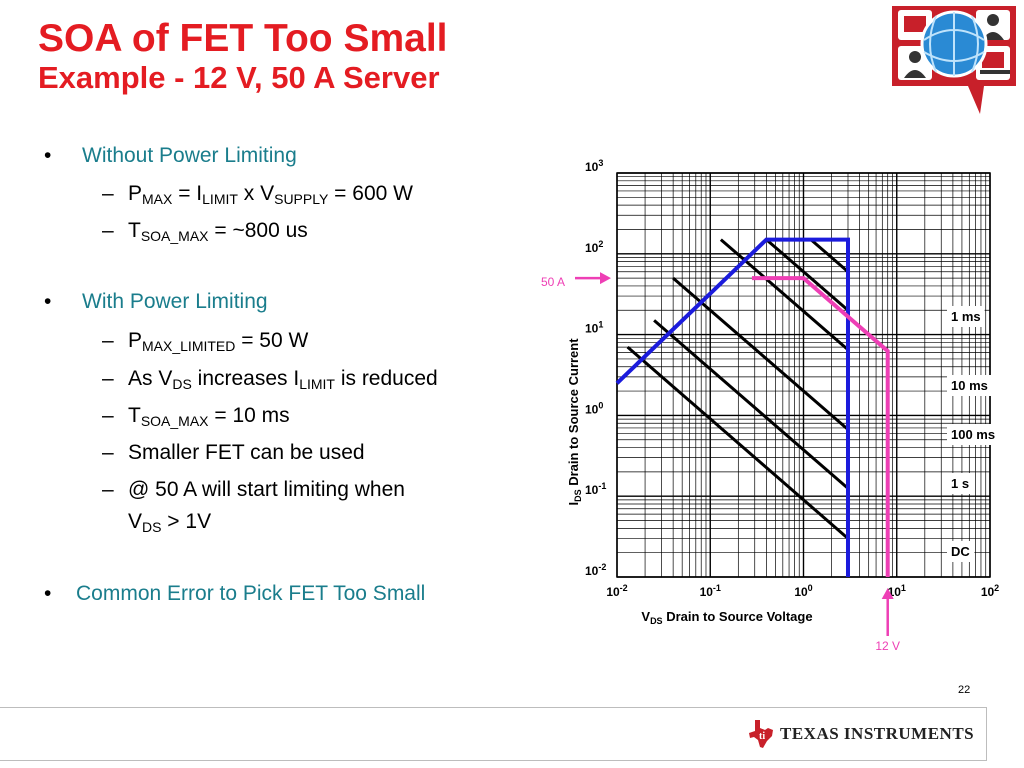 The height and width of the screenshot is (768, 1024). Describe the element at coordinates (493, 734) in the screenshot. I see `footer-bar` at that location.